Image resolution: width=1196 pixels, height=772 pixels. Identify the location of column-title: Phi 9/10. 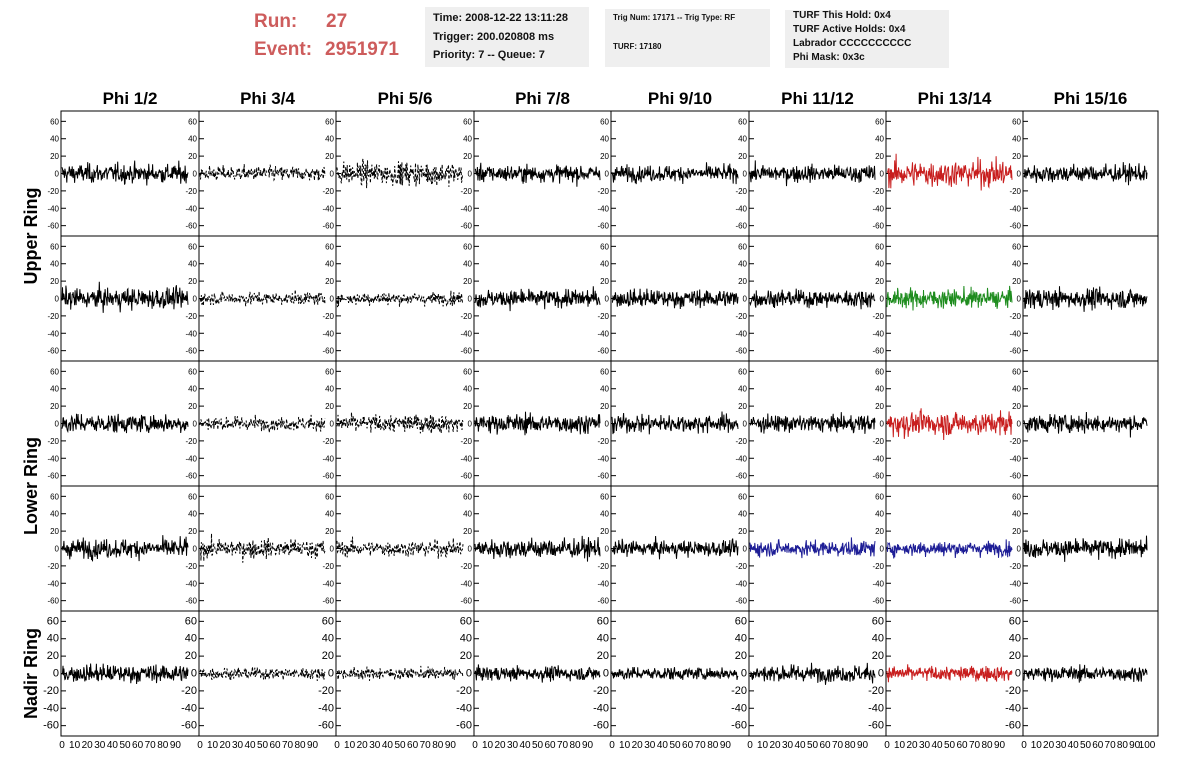
(680, 98).